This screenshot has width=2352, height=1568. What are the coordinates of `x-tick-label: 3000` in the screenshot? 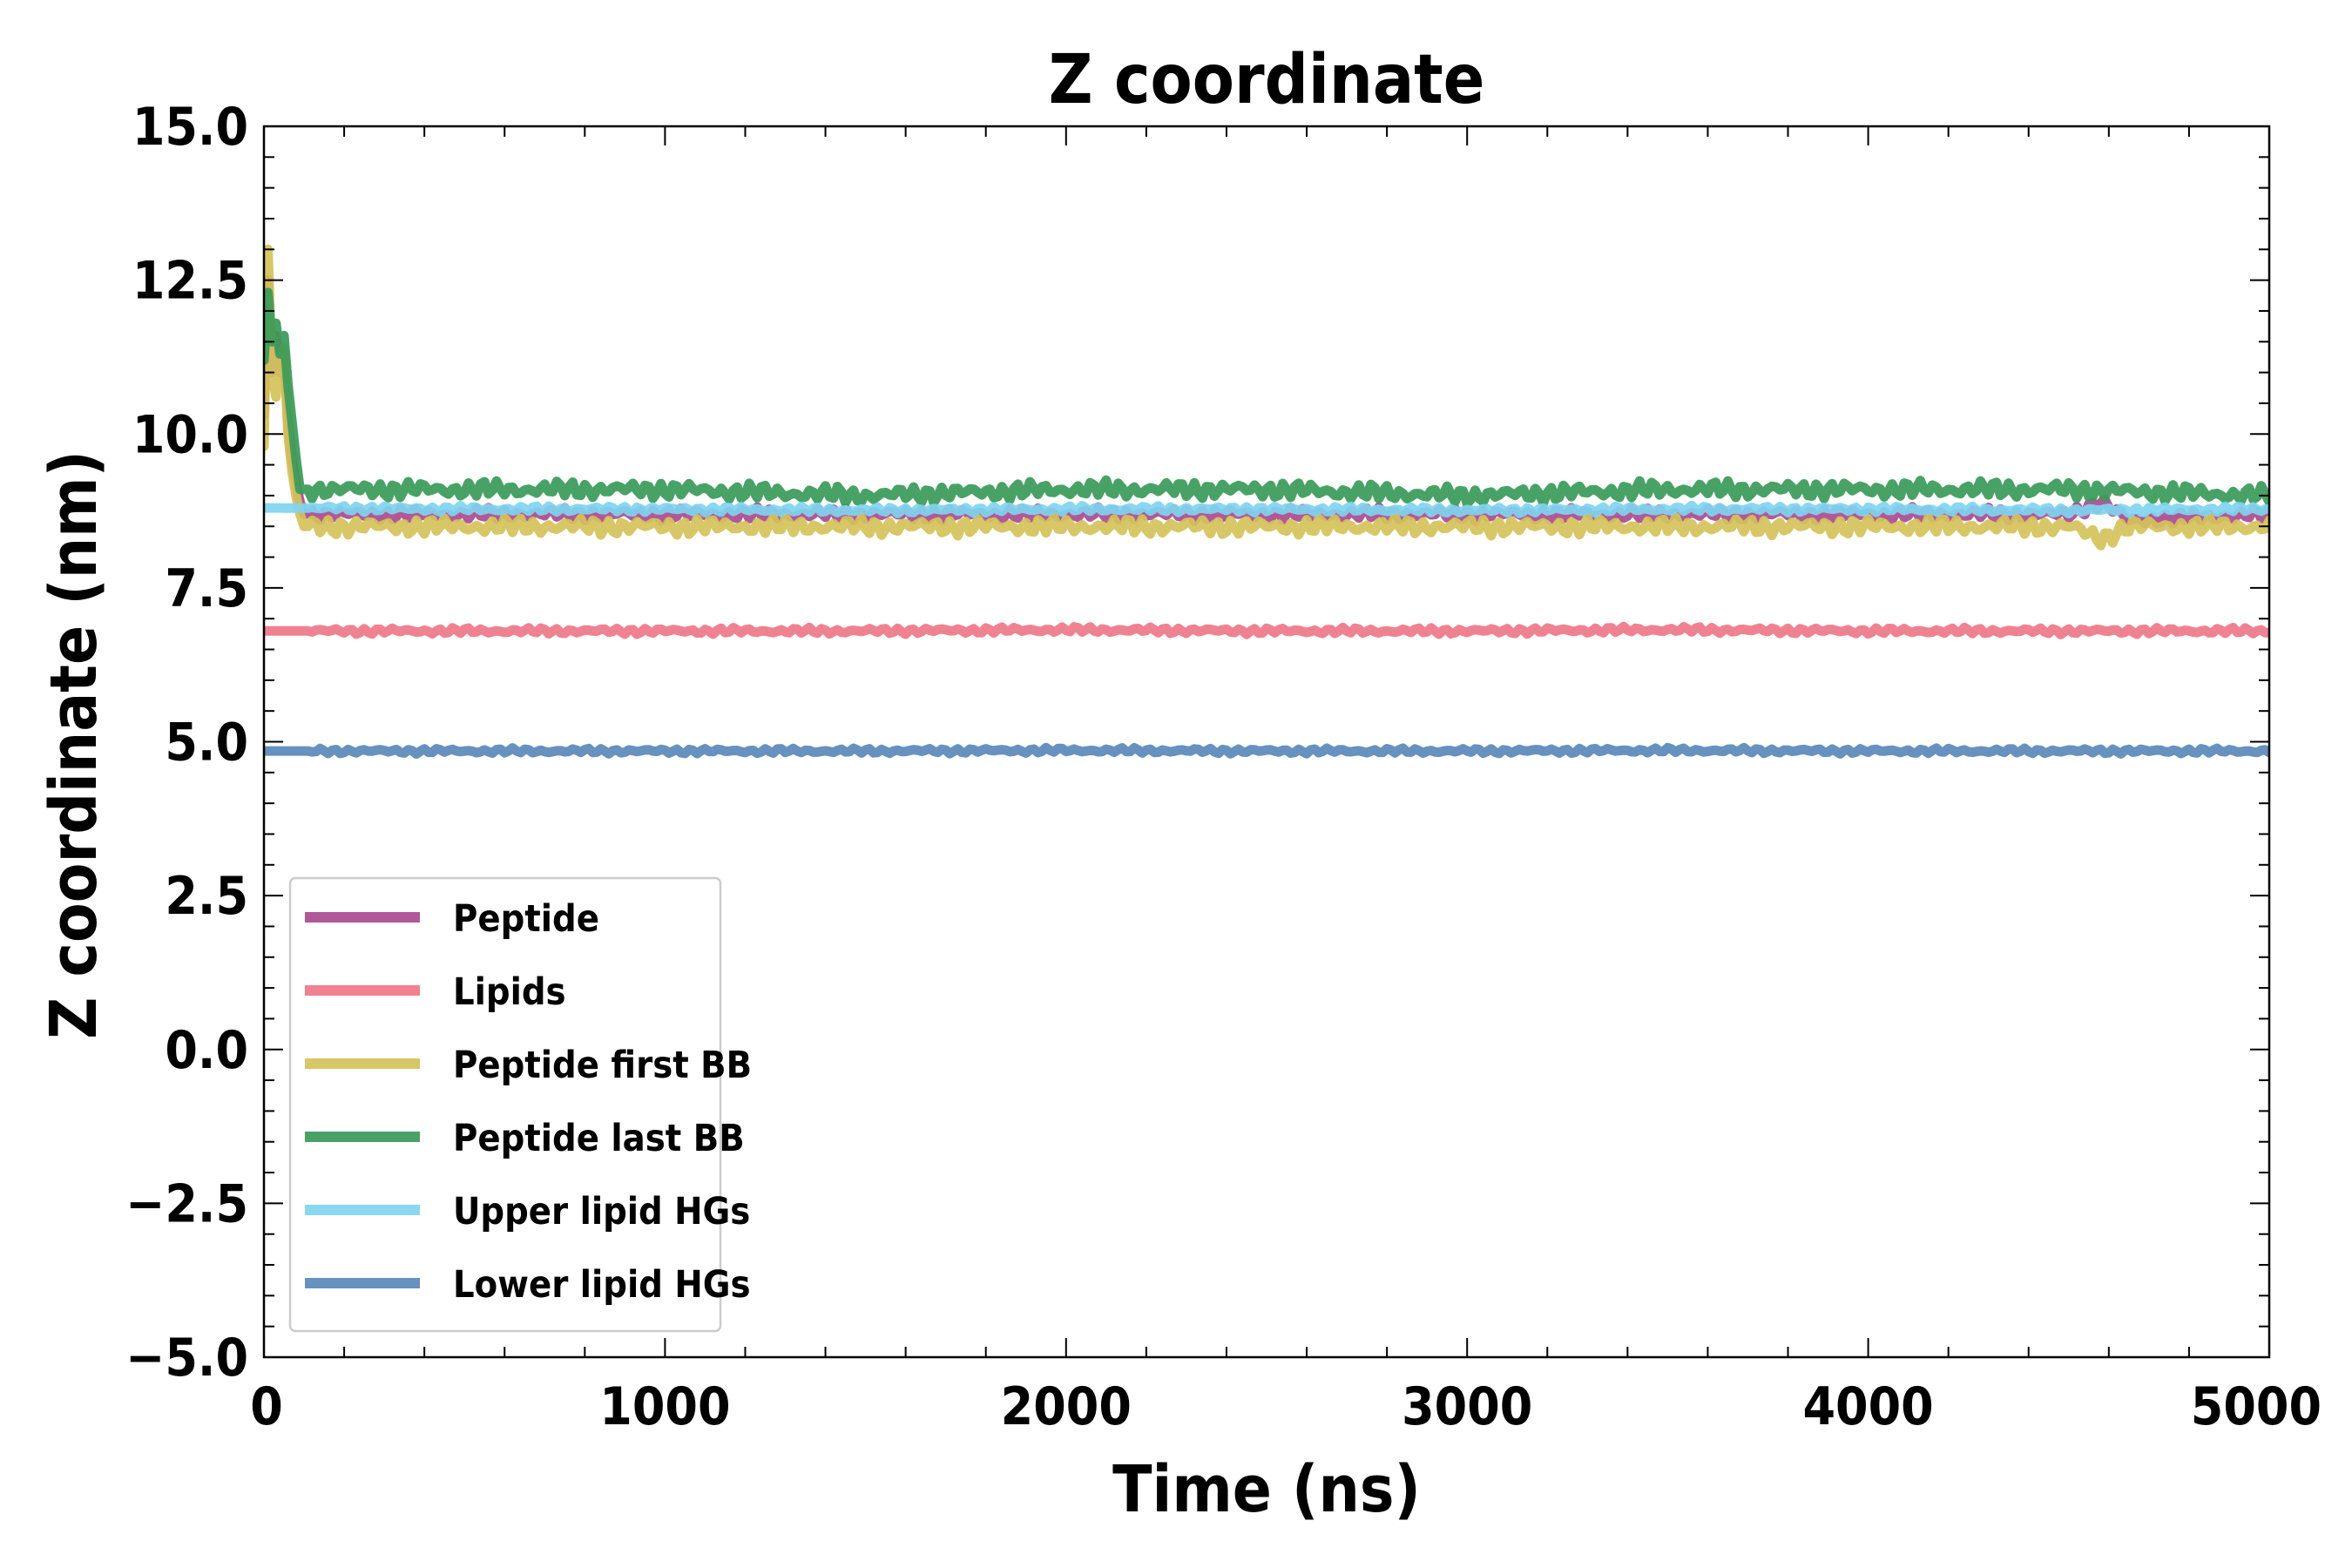 It's located at (1467, 1407).